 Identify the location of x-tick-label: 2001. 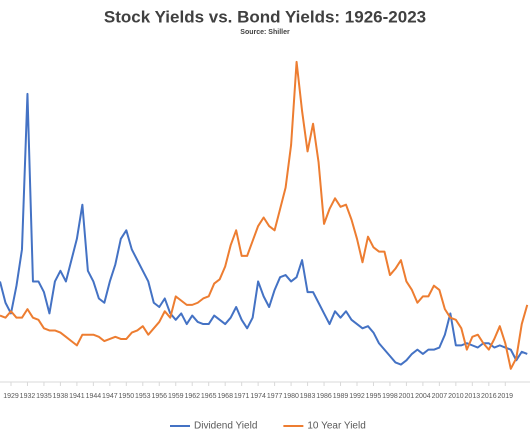
(407, 396).